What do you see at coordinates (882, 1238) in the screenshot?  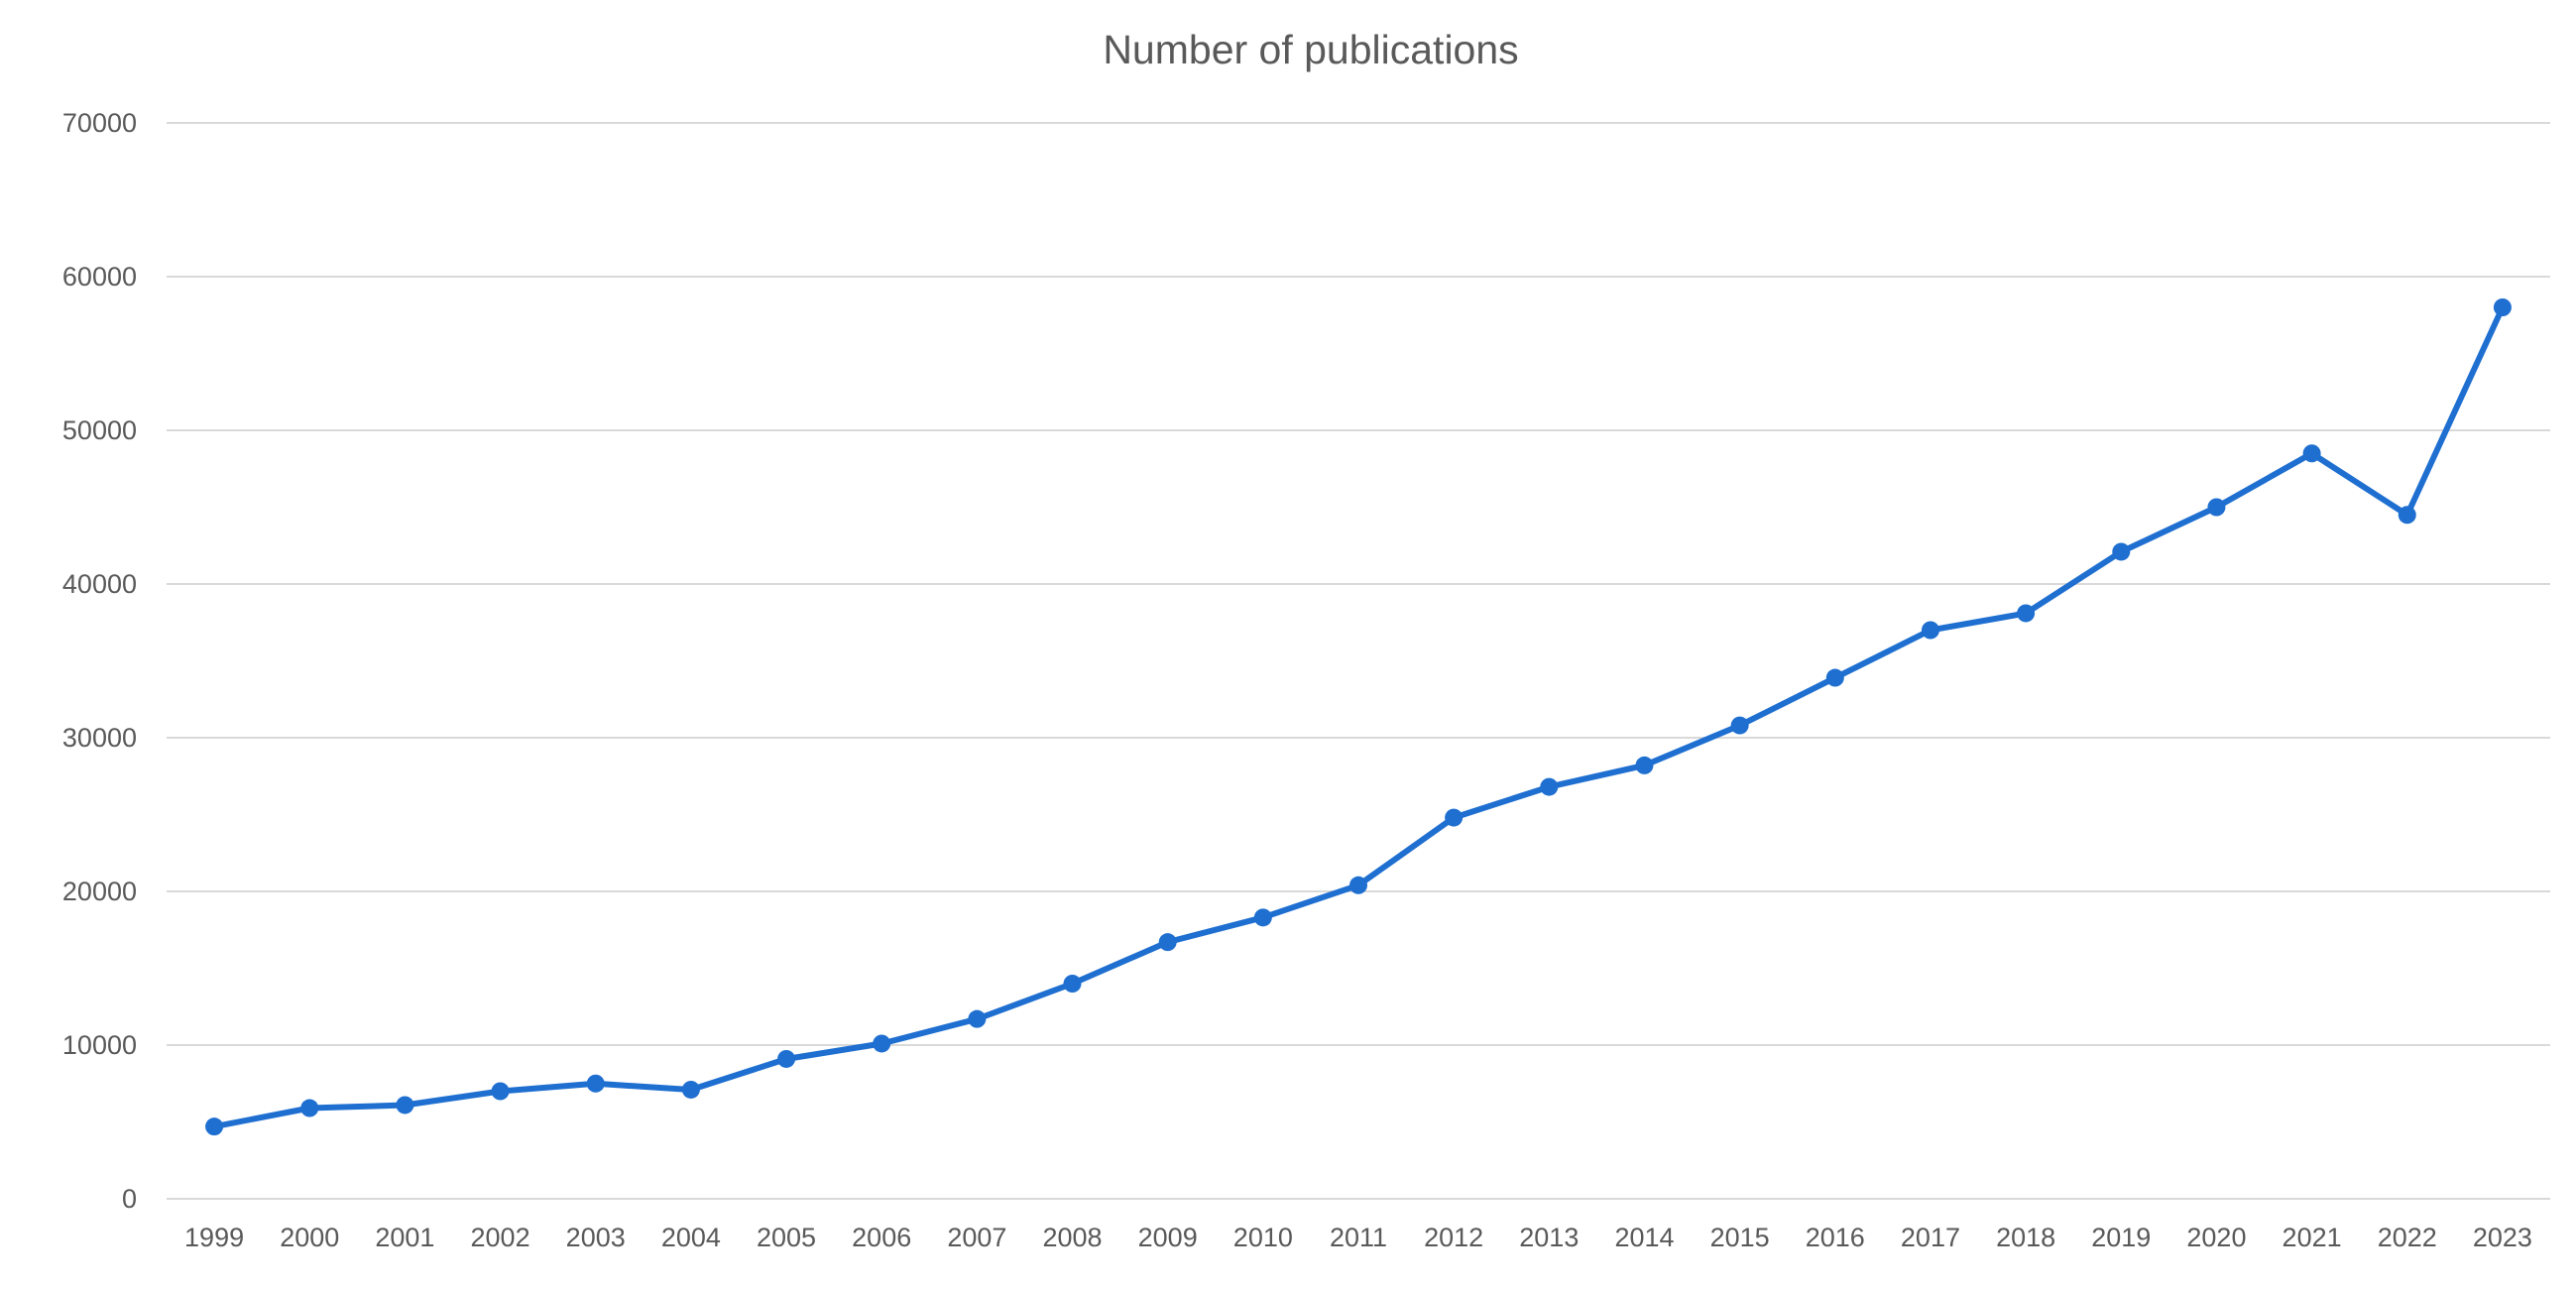 I see `x-tick-label: 2006` at bounding box center [882, 1238].